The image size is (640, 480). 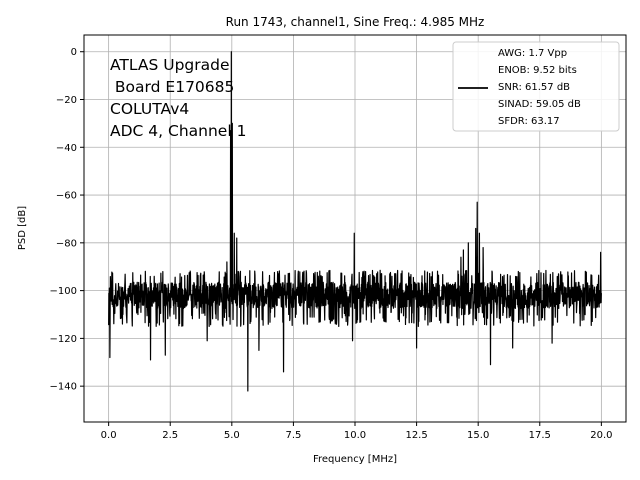 I want to click on x-axis-label: Frequency [MHz], so click(x=355, y=459).